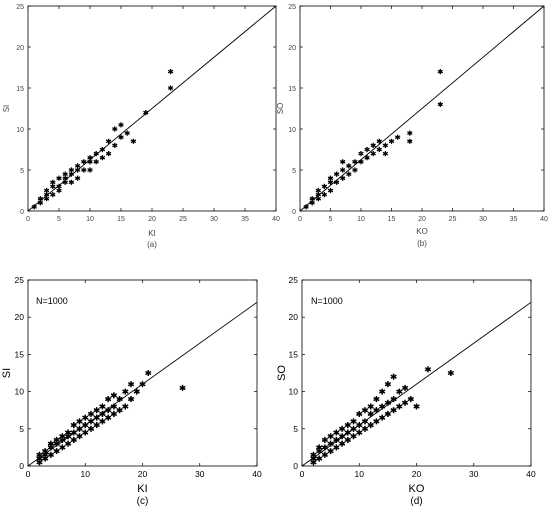 The width and height of the screenshot is (550, 513). What do you see at coordinates (331, 219) in the screenshot?
I see `x-tick-label: 5` at bounding box center [331, 219].